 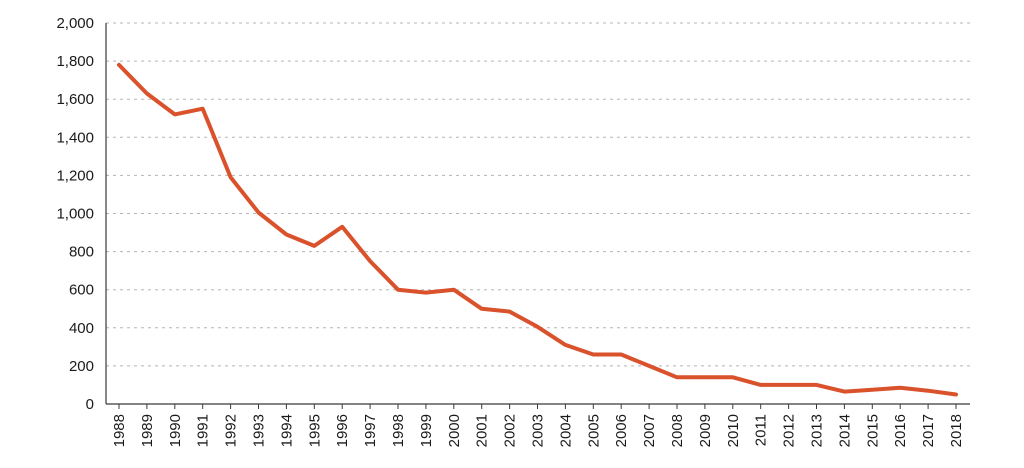 I want to click on x-tick-label: 2010, so click(x=733, y=430).